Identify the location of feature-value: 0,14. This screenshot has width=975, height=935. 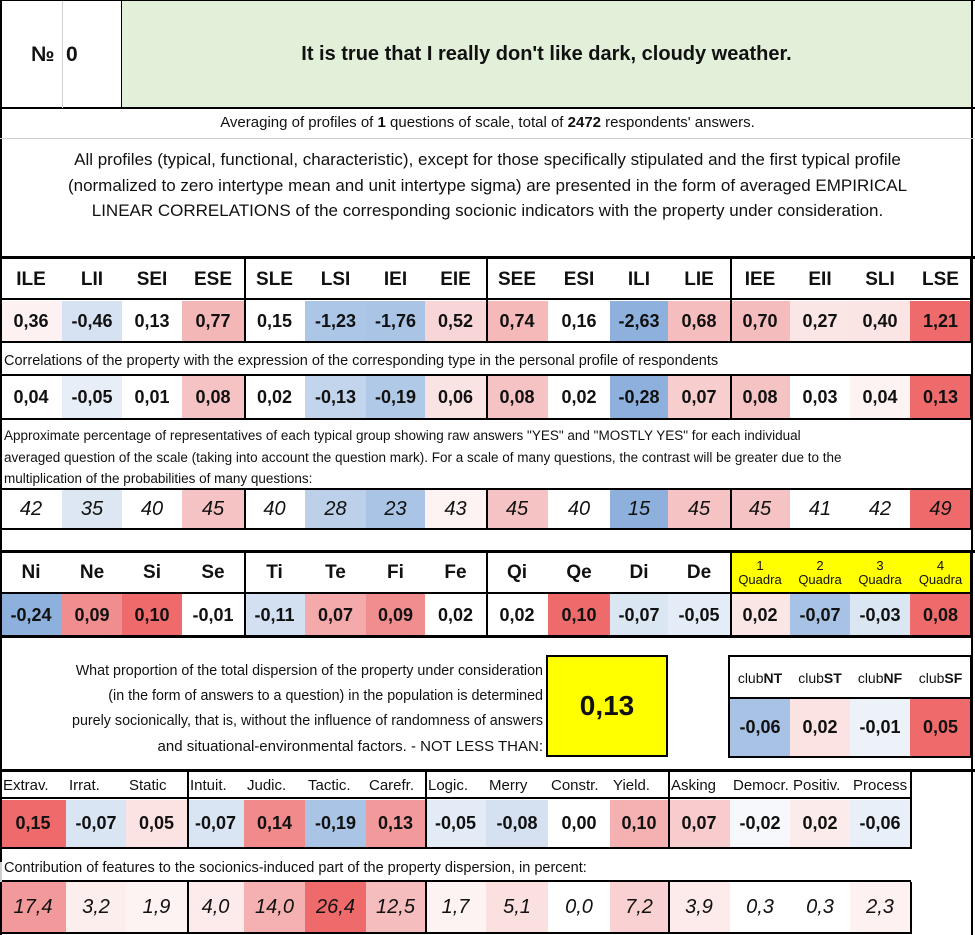
(274, 823).